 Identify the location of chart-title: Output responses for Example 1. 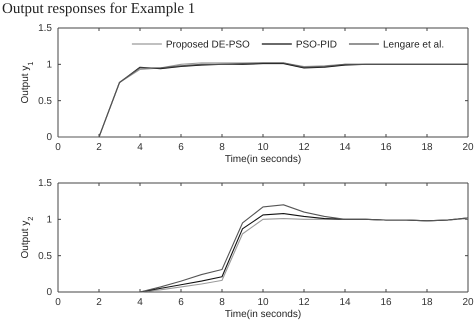
(99, 9).